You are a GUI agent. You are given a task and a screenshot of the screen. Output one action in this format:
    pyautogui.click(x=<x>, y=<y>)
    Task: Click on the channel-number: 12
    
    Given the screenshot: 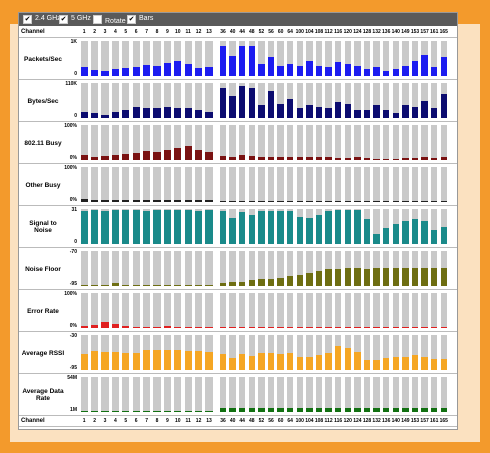 What is the action you would take?
    pyautogui.click(x=198, y=421)
    